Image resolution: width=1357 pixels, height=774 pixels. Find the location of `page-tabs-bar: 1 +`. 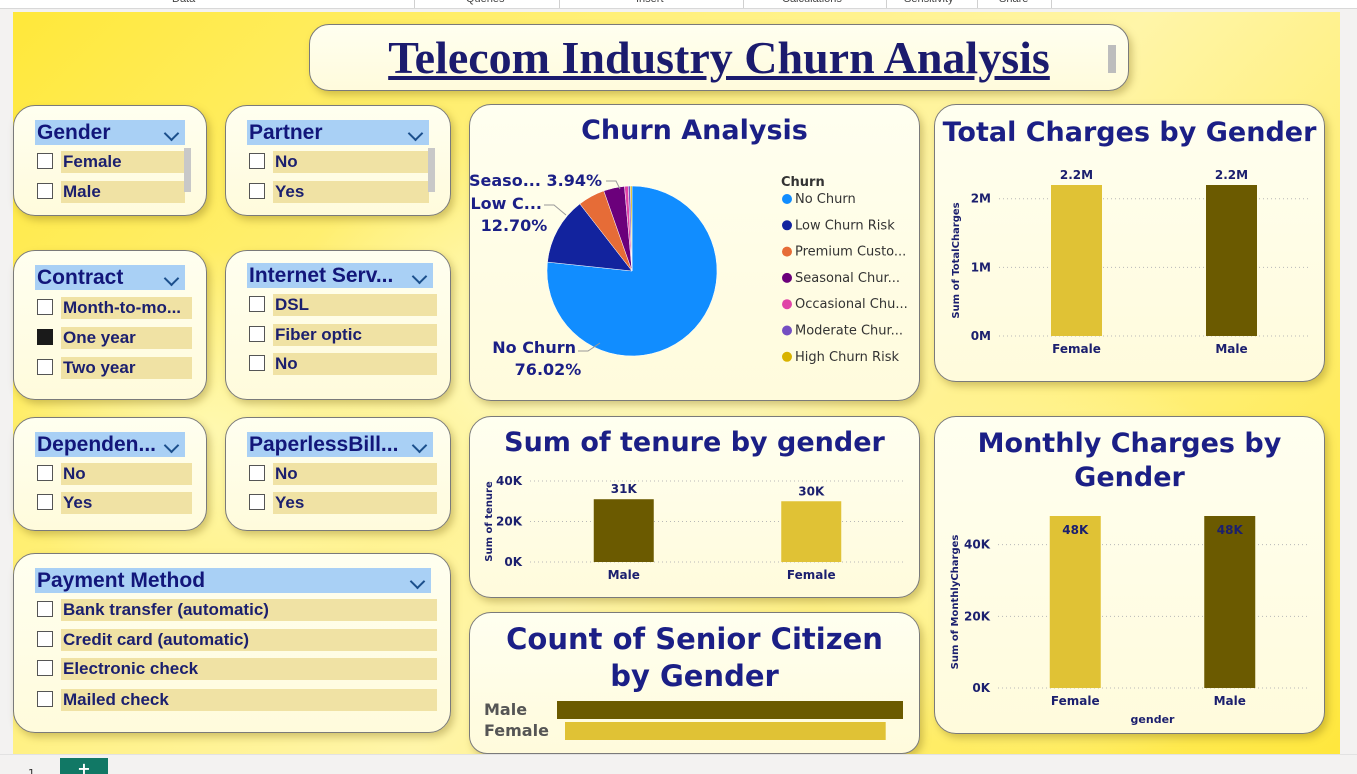

page-tabs-bar: 1 + is located at coordinates (678, 764).